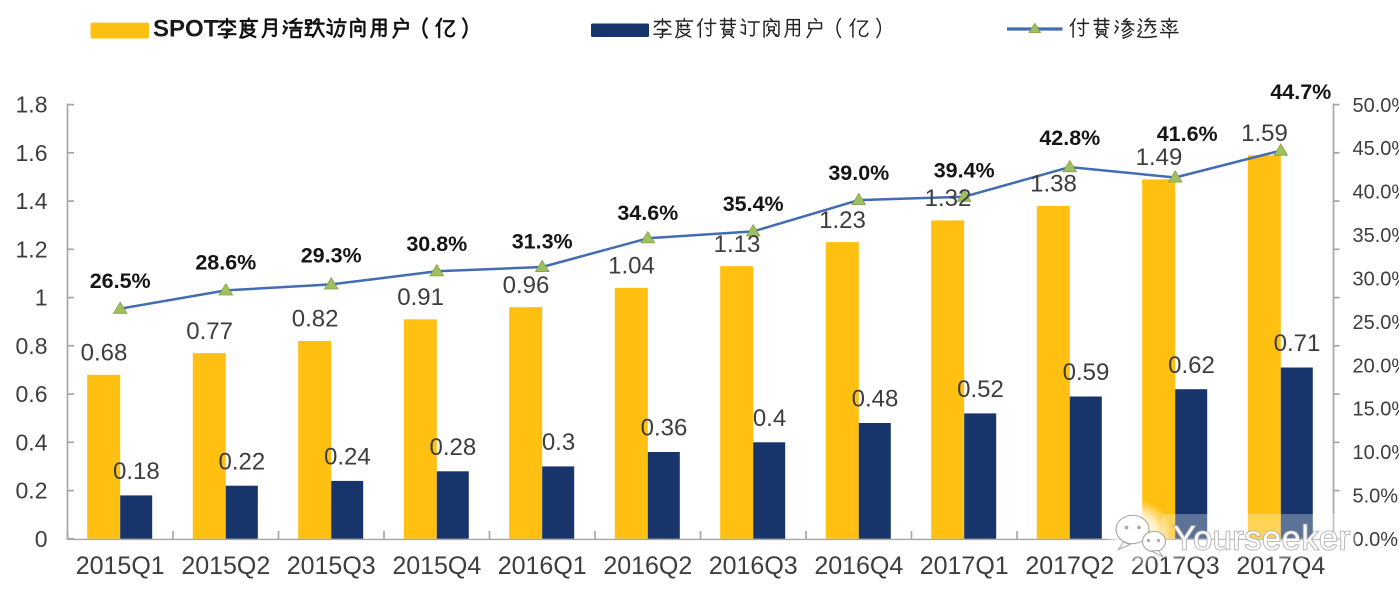  Describe the element at coordinates (1376, 280) in the screenshot. I see `svg-text: 30.0%` at that location.